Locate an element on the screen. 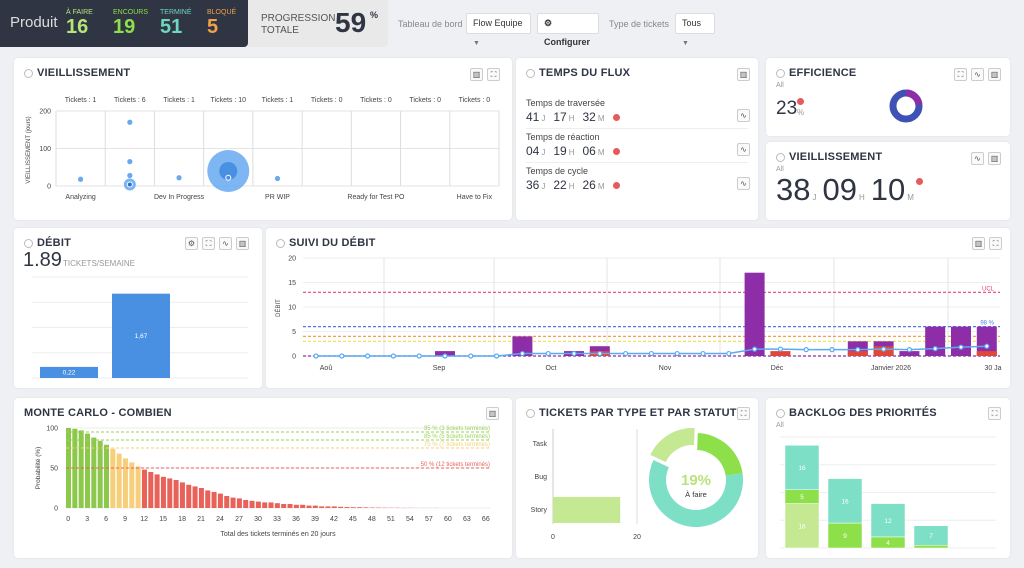  ticket-type-select: Tous ▼ is located at coordinates (695, 30).